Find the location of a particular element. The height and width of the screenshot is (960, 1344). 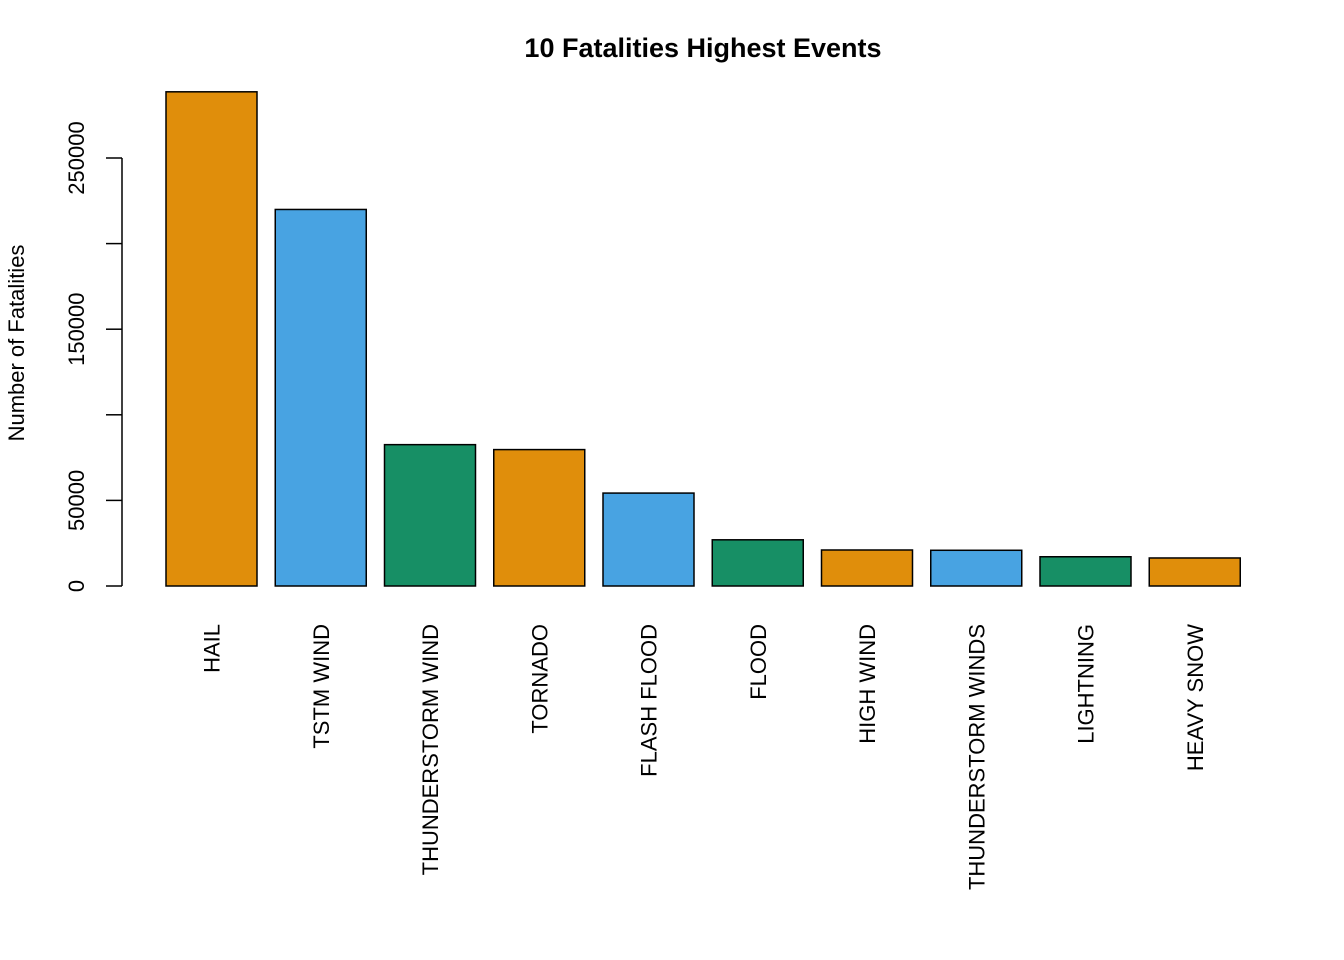

x-category-label: TORNADO is located at coordinates (539, 679).